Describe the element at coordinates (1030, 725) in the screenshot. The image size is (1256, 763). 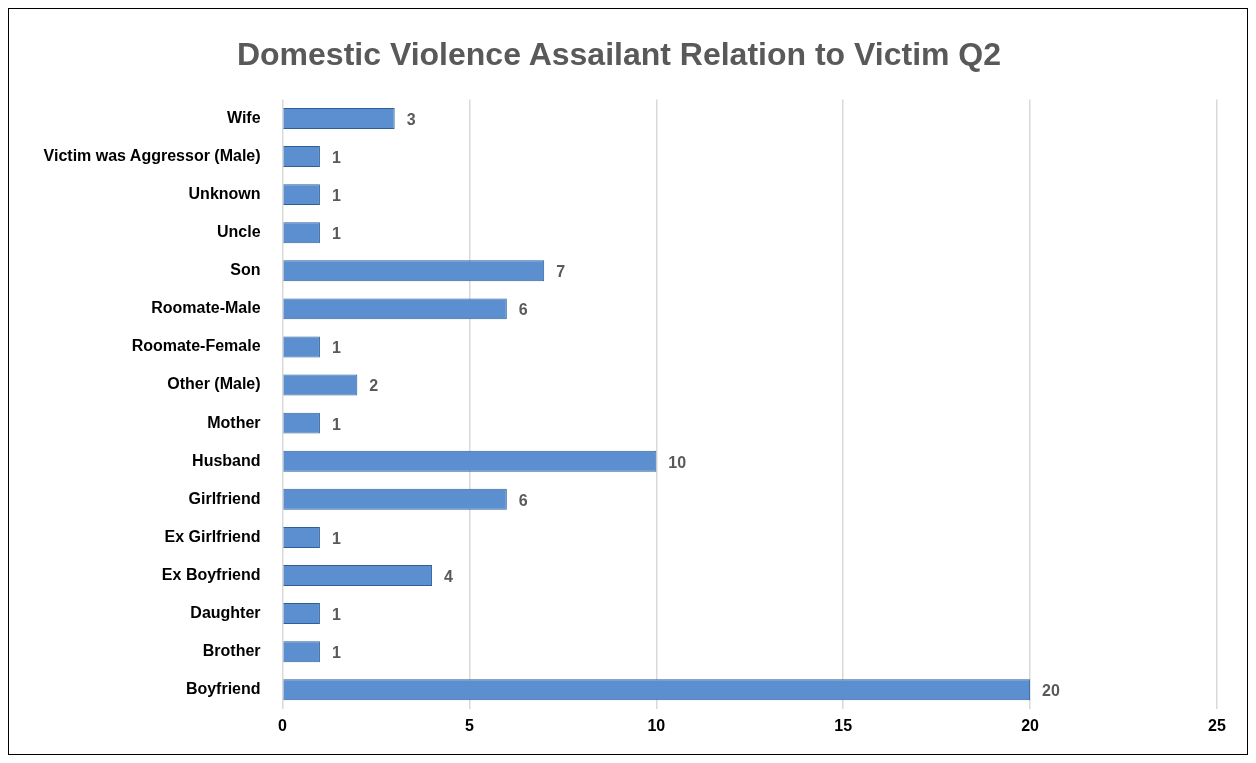
I see `x-tick-label: 20` at that location.